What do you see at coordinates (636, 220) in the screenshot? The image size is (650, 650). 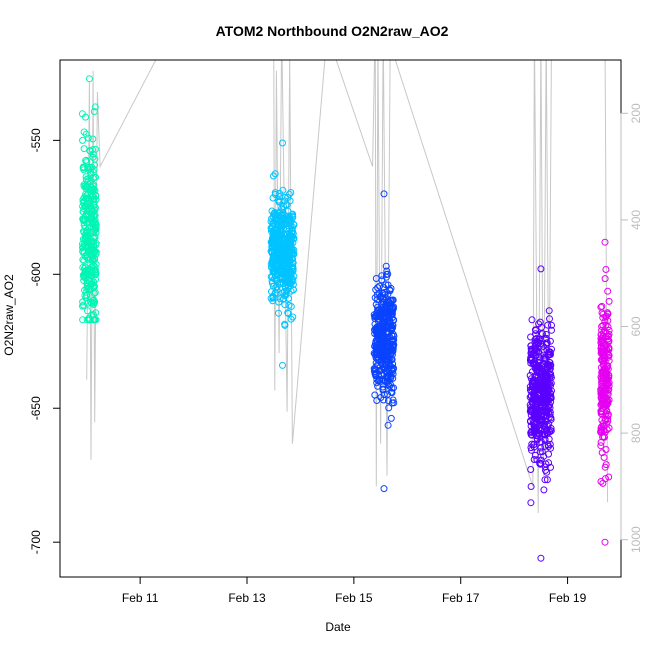 I see `right-tick-label: 400` at bounding box center [636, 220].